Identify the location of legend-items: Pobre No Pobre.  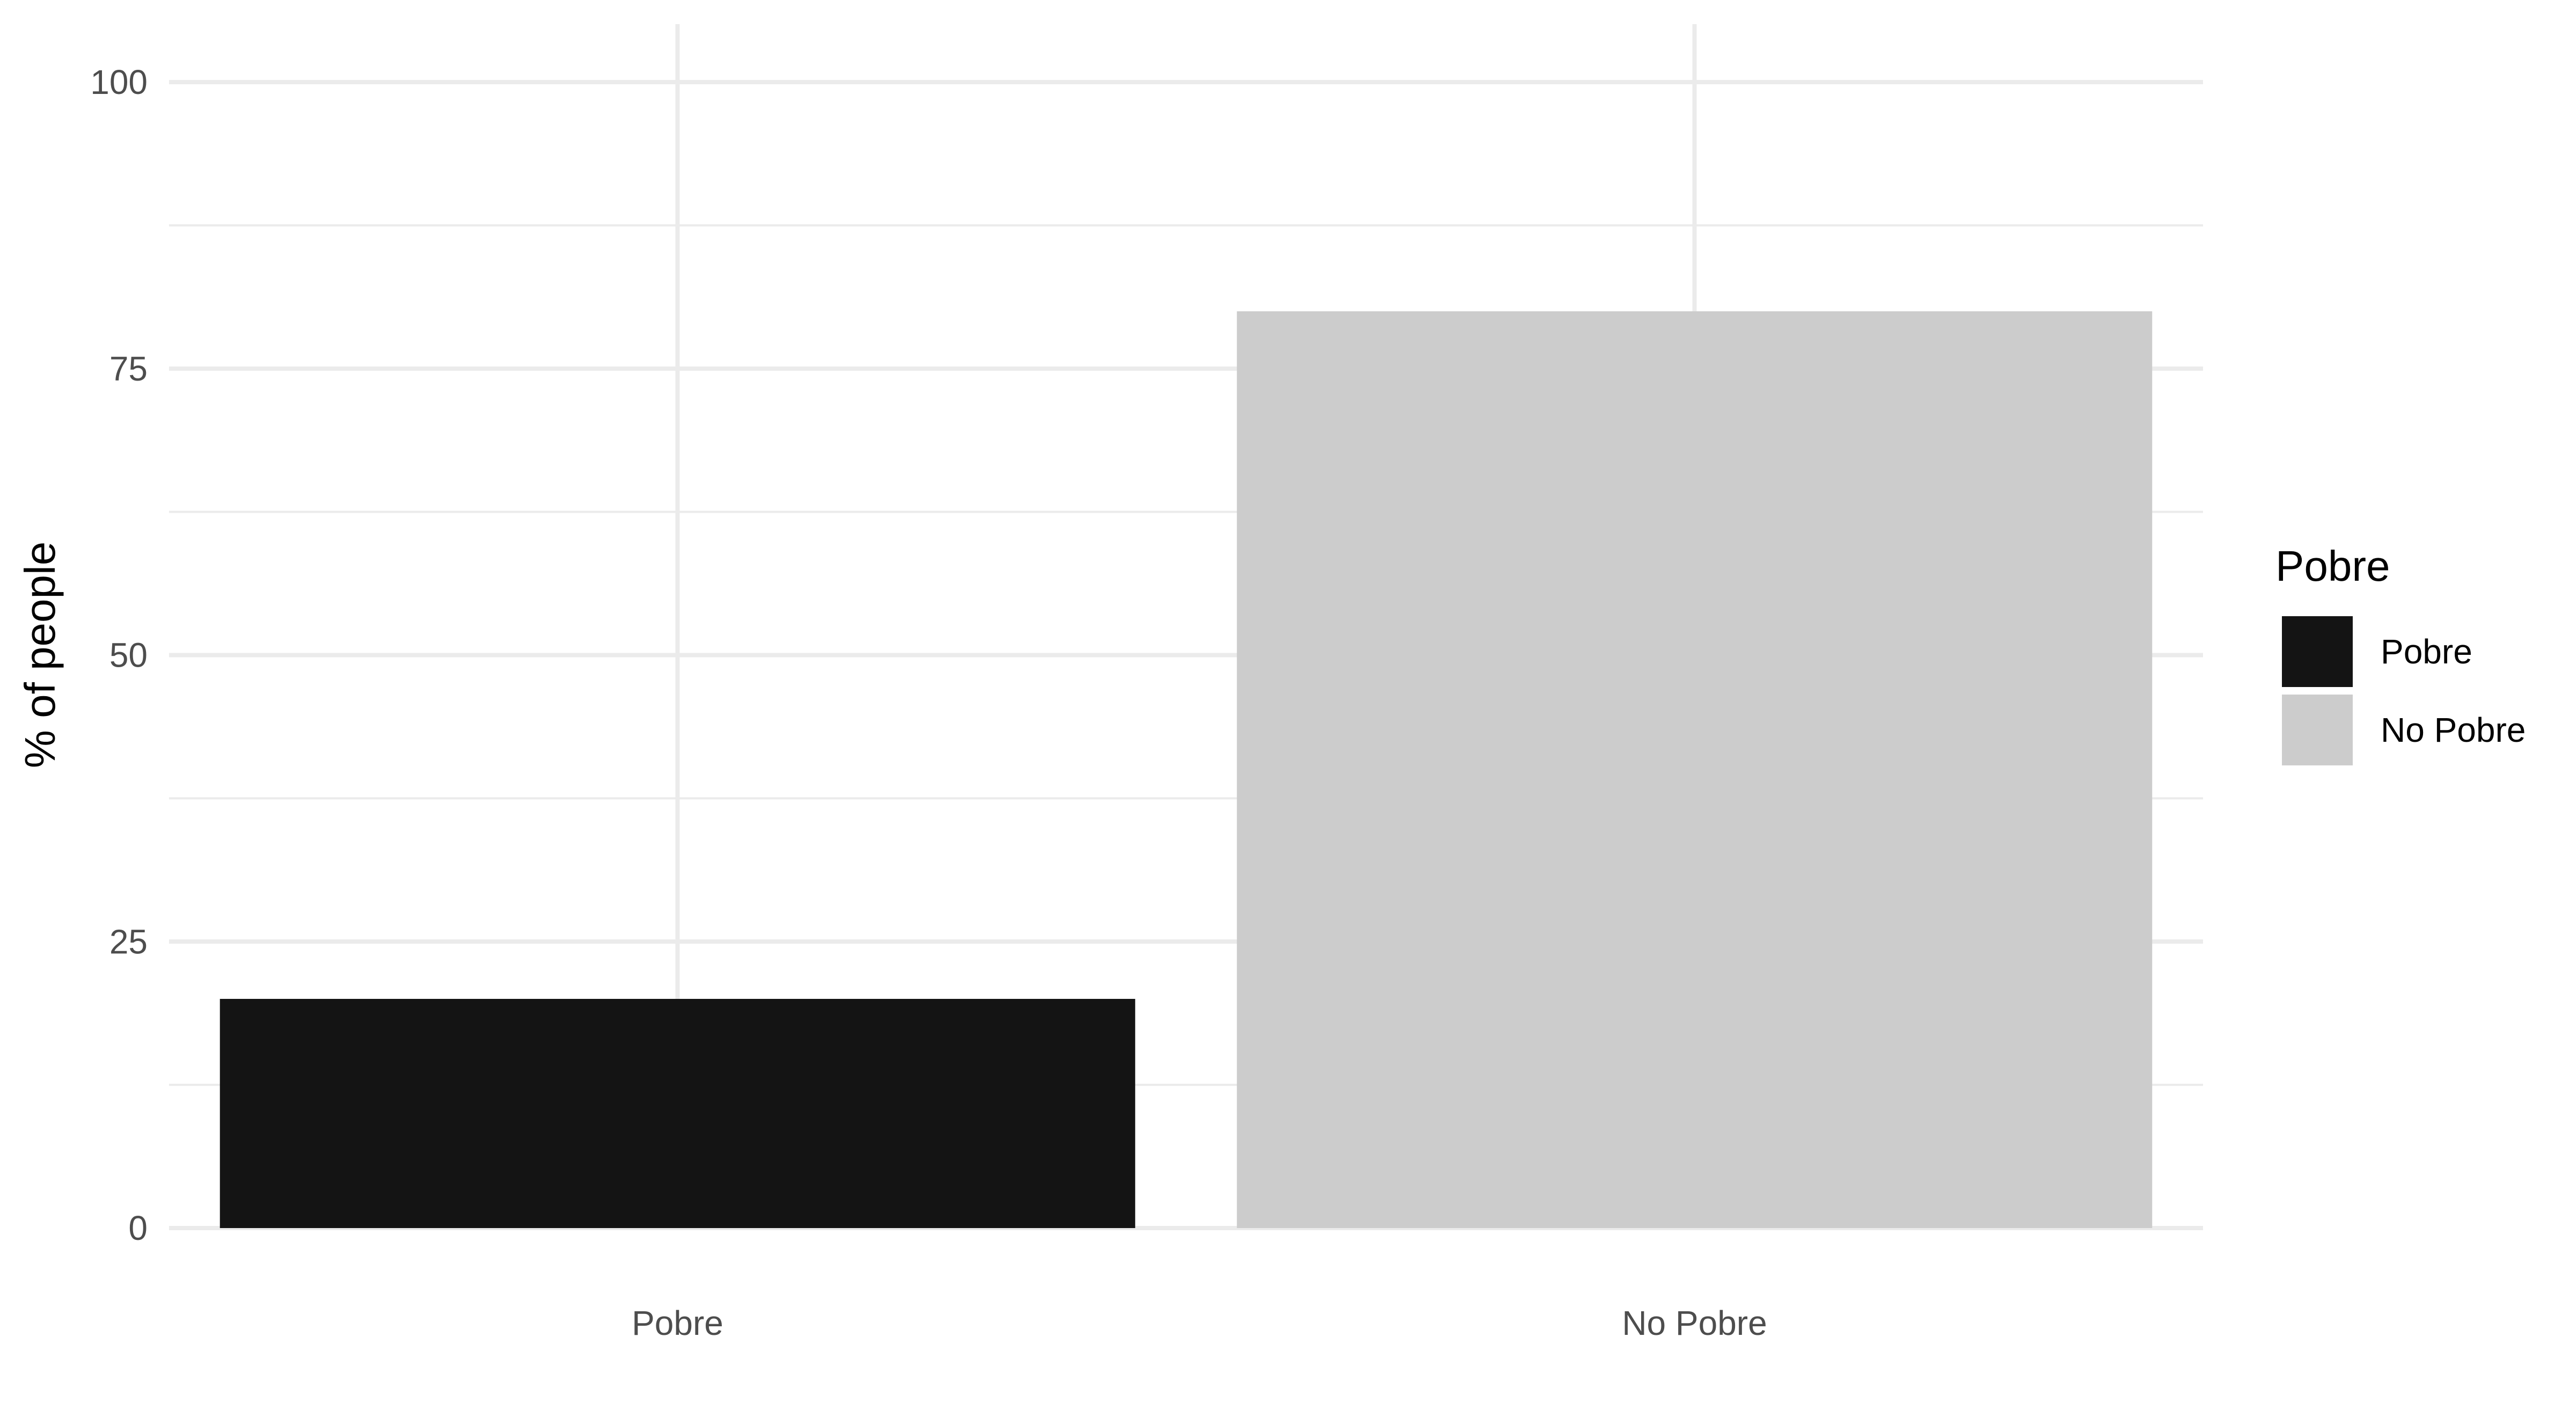
(2404, 690).